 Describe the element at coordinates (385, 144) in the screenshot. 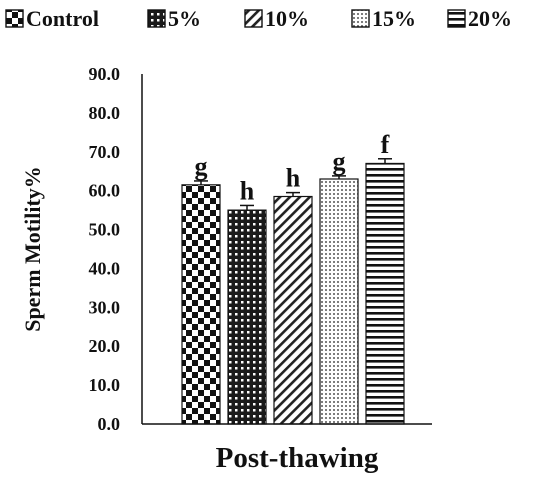

I see `significance-label: f` at that location.